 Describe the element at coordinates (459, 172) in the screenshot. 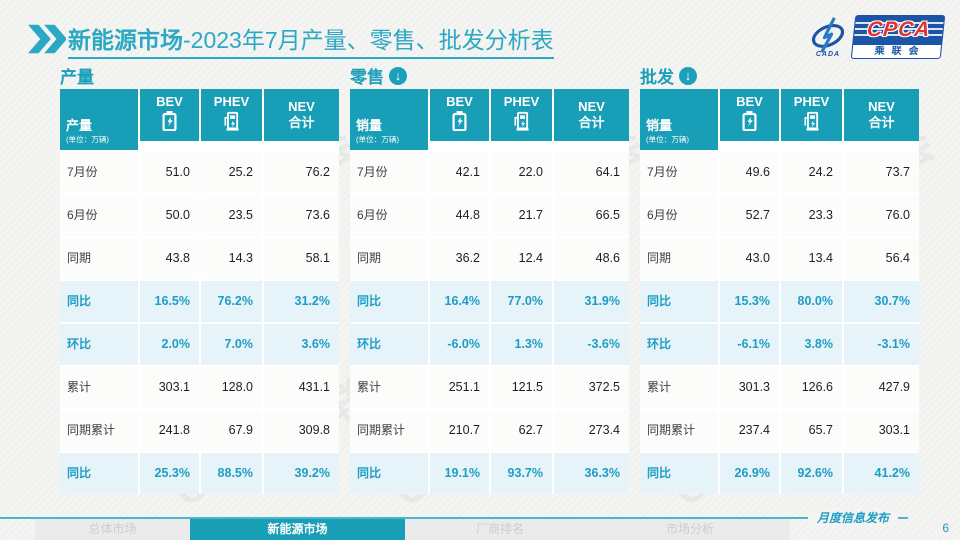

I see `cell-value: 42.1` at that location.